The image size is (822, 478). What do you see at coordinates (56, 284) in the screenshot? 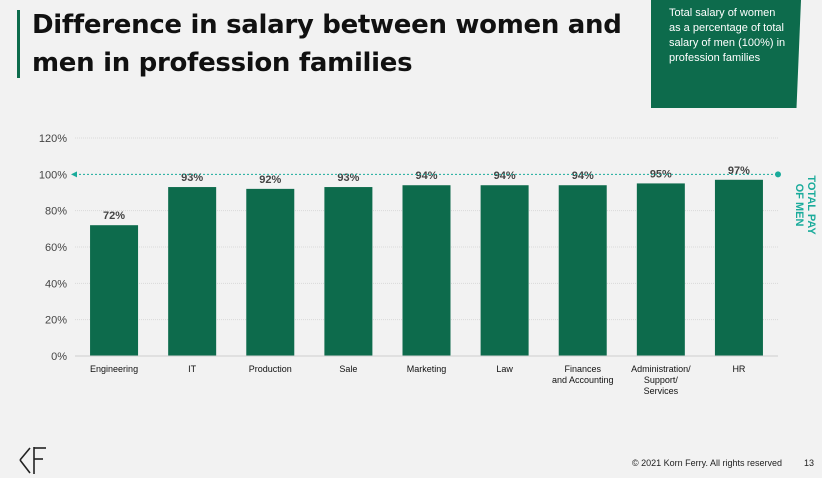
I see `y-tick-label: 40%` at bounding box center [56, 284].